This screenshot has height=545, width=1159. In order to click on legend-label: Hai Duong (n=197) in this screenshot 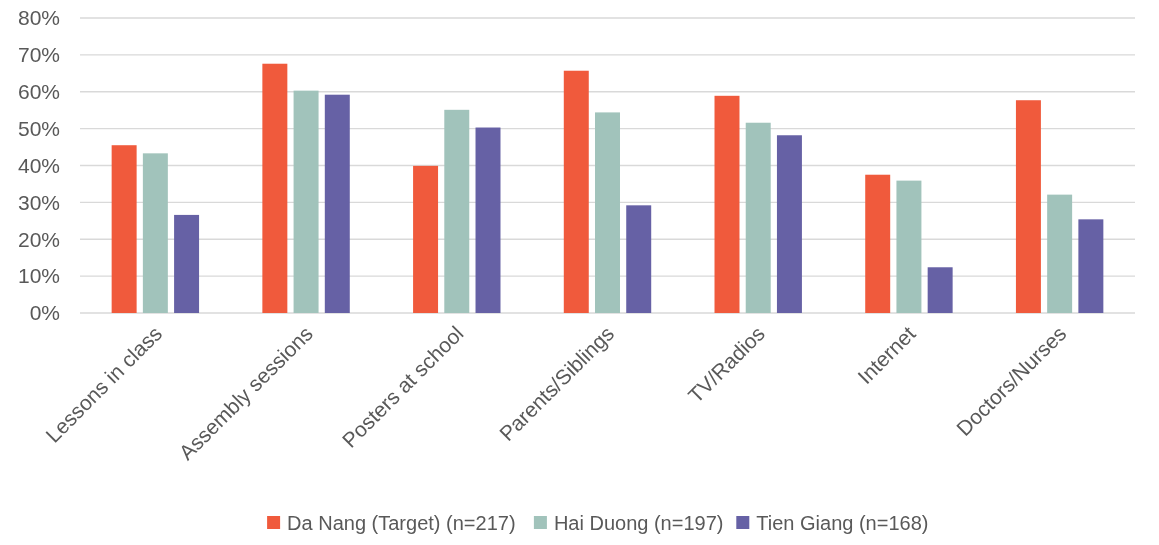, I will do `click(638, 523)`.